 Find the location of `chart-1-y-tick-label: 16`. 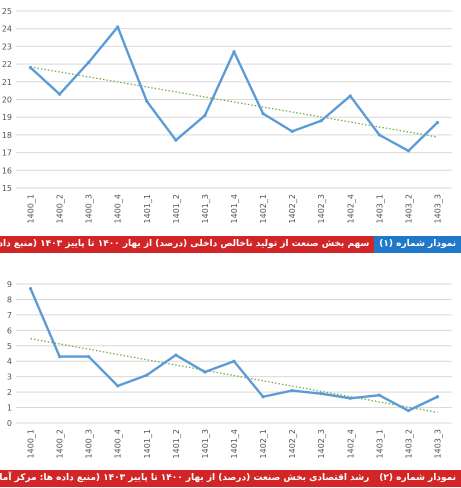

chart-1-y-tick-label: 16 is located at coordinates (7, 170).